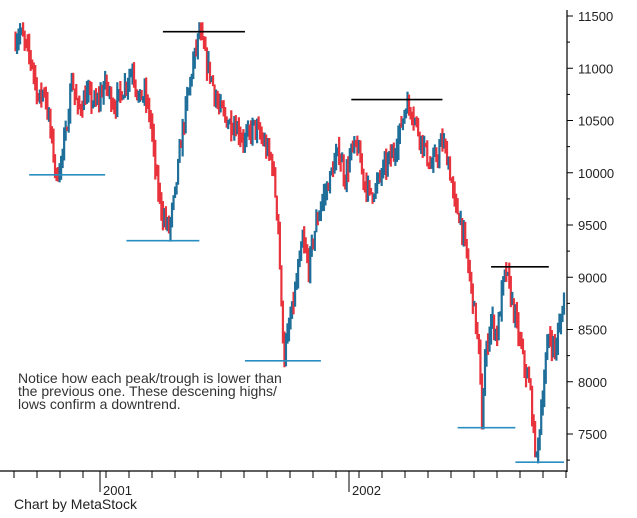 The image size is (637, 518). I want to click on y-tick-label: 11500, so click(595, 16).